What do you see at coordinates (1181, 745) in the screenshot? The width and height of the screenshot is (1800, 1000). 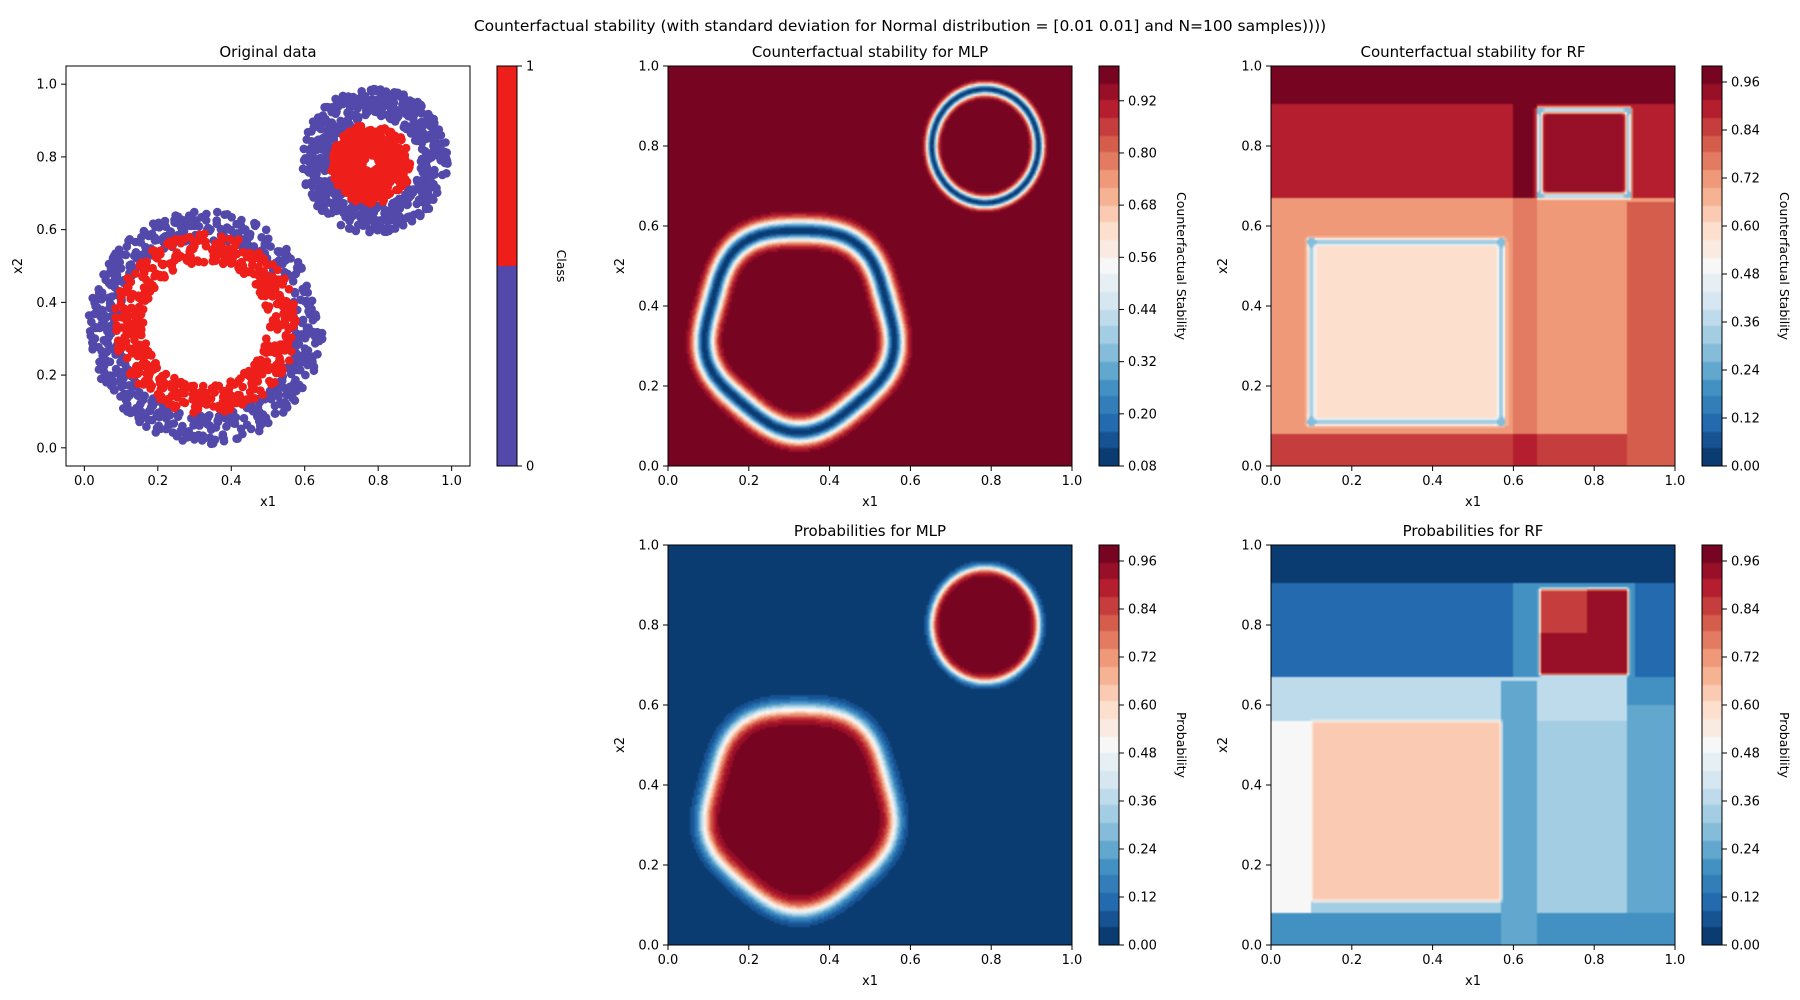 I see `prob_mlp-colorbar-label: Probability` at bounding box center [1181, 745].